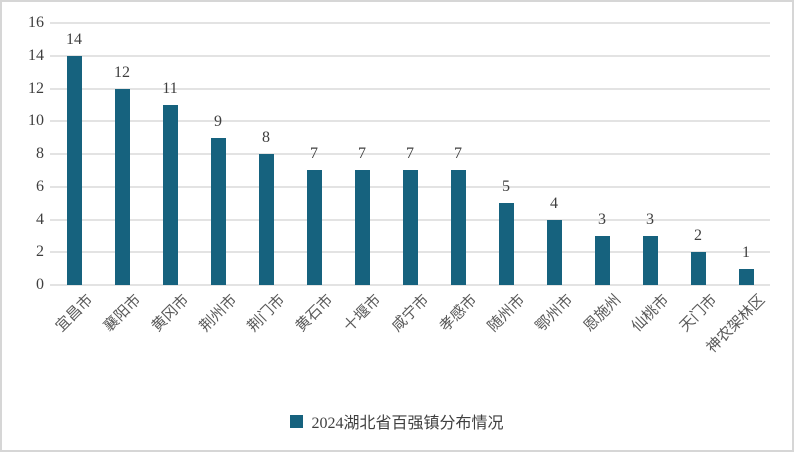 This screenshot has height=452, width=794. What do you see at coordinates (219, 314) in the screenshot?
I see `x-axis-category-label: 荆州市` at bounding box center [219, 314].